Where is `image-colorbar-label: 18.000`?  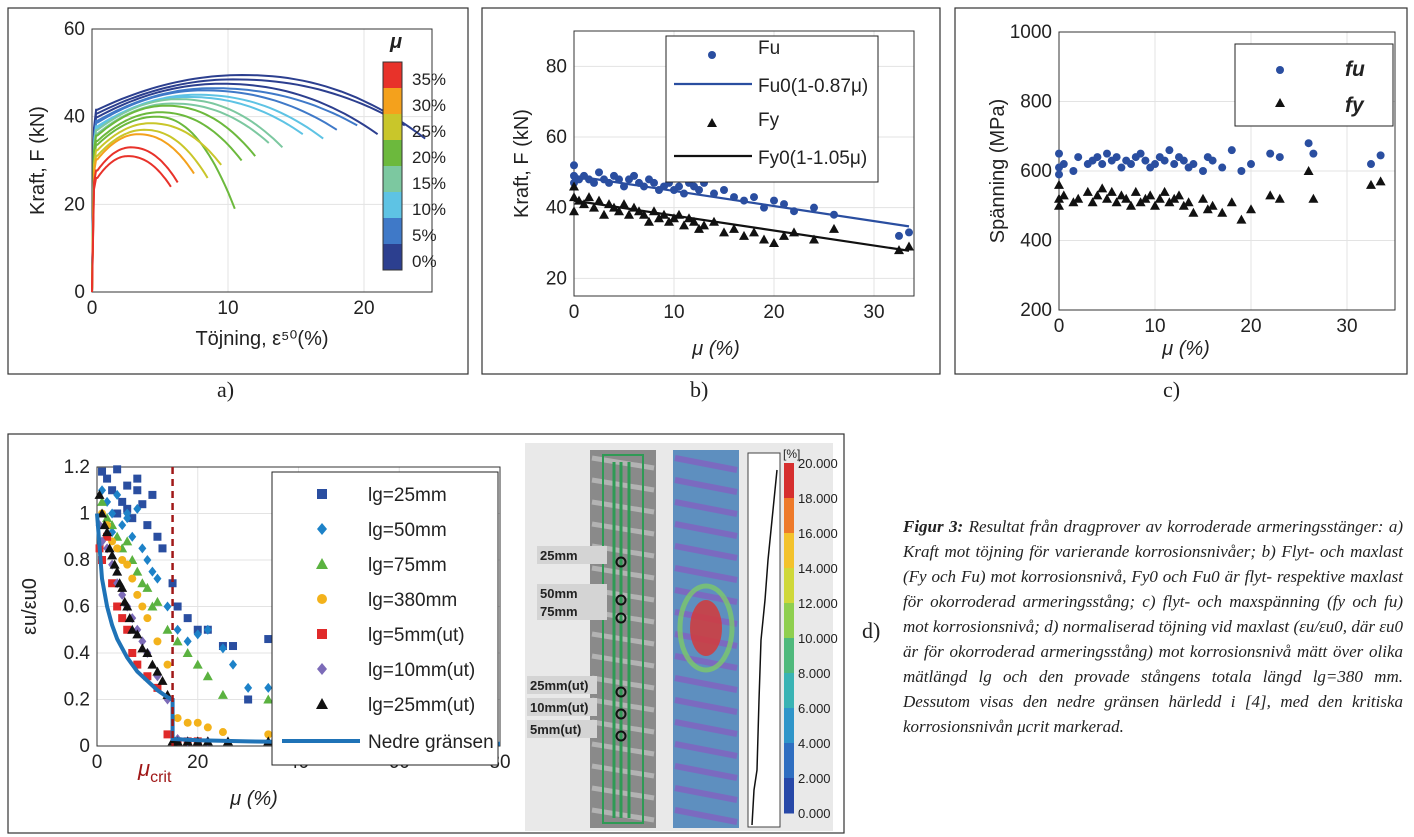 image-colorbar-label: 18.000 is located at coordinates (818, 498).